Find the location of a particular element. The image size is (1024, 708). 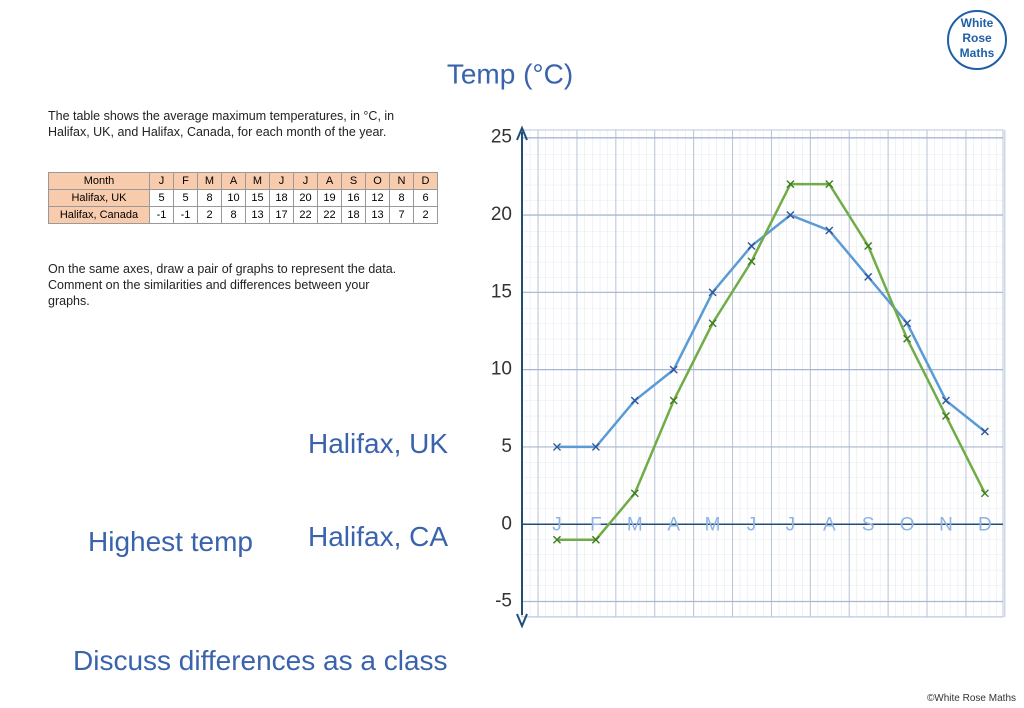

table-cell: N is located at coordinates (401, 181).